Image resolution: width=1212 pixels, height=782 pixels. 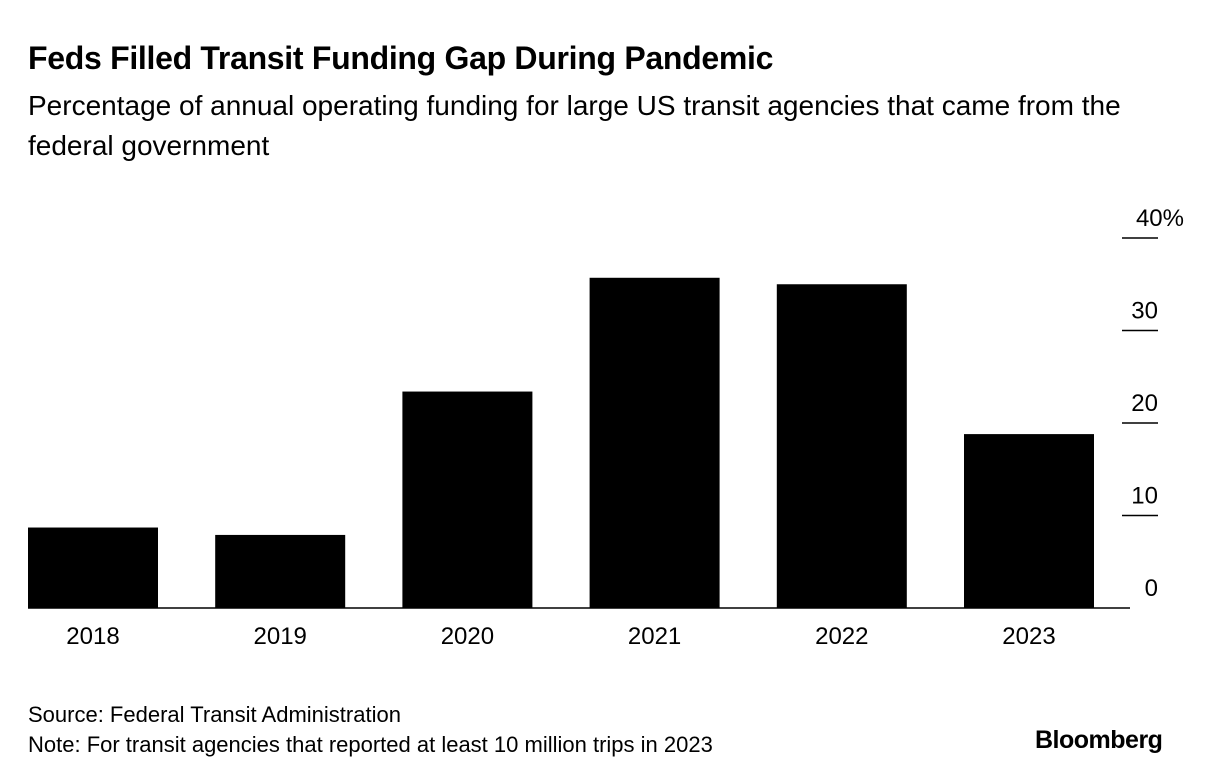 I want to click on bar-2023, so click(x=1029, y=521).